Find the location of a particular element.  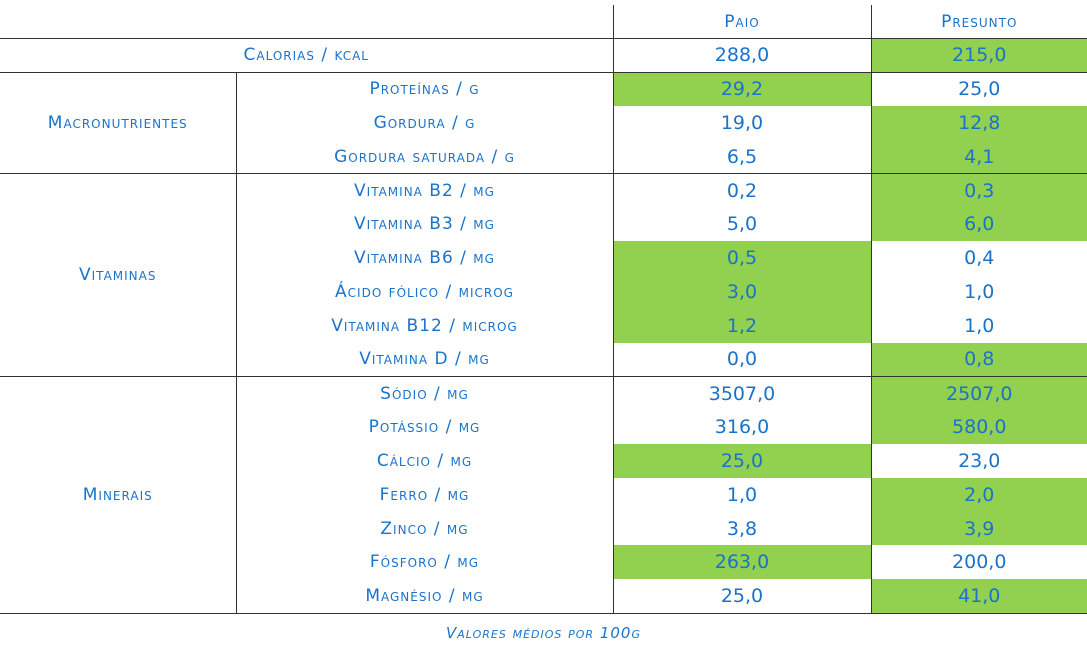

presunto-value: 200,0 is located at coordinates (978, 562).